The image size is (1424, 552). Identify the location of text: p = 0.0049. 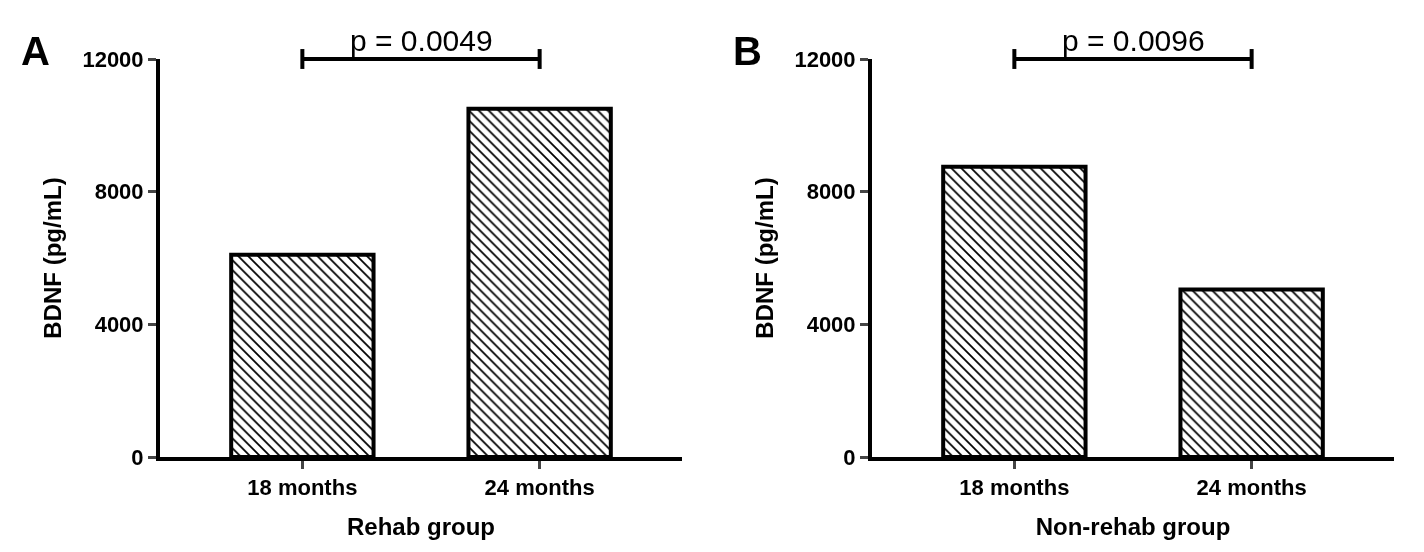
(421, 40).